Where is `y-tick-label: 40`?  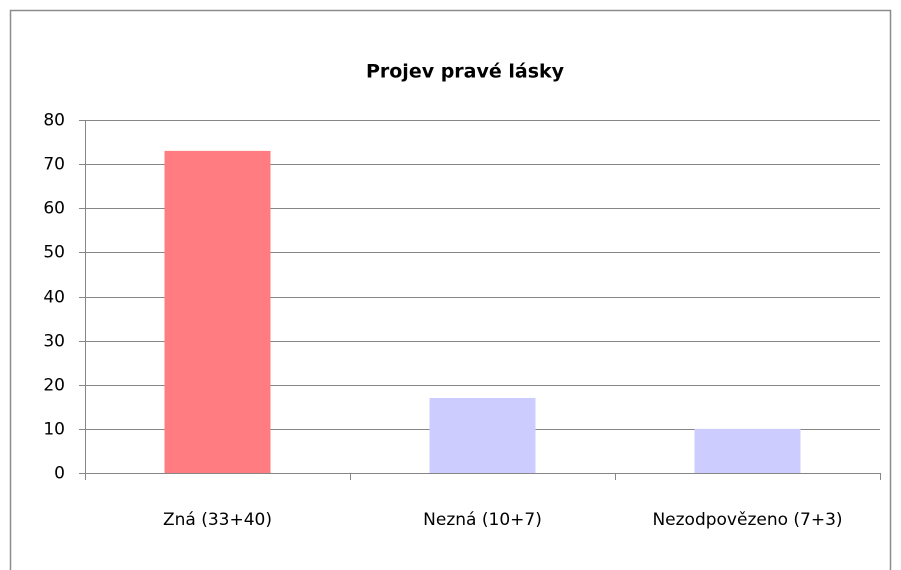 y-tick-label: 40 is located at coordinates (54, 298).